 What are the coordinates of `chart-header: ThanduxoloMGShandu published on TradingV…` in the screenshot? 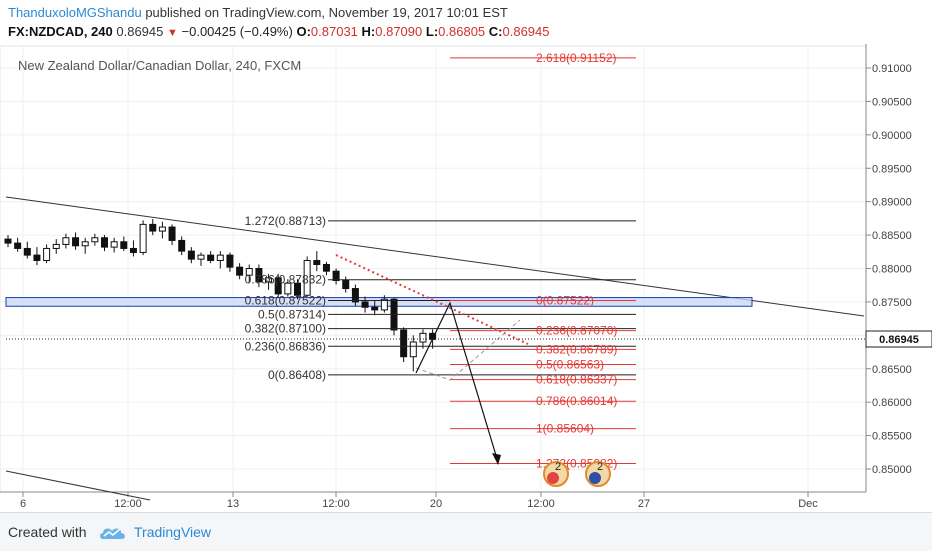 It's located at (466, 22).